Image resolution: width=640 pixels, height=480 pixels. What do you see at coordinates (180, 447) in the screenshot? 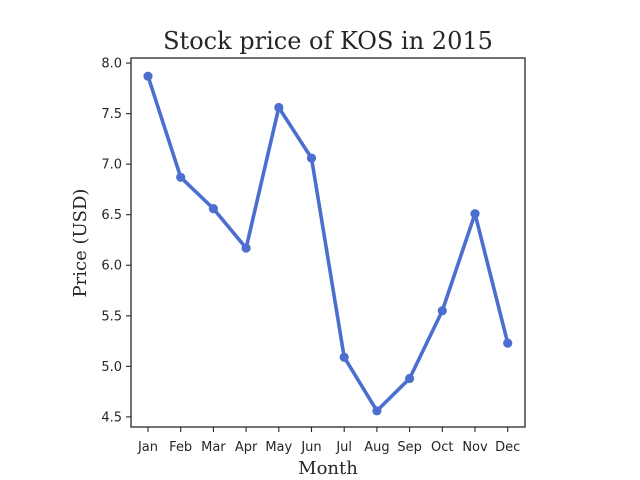
I see `x-tick-label: Feb` at bounding box center [180, 447].